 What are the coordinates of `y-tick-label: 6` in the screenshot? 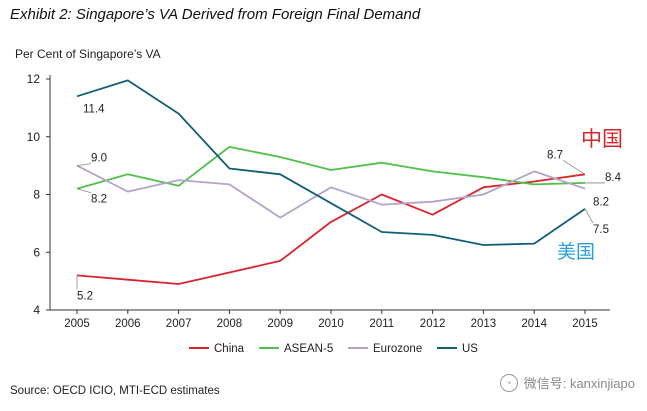 It's located at (36, 252).